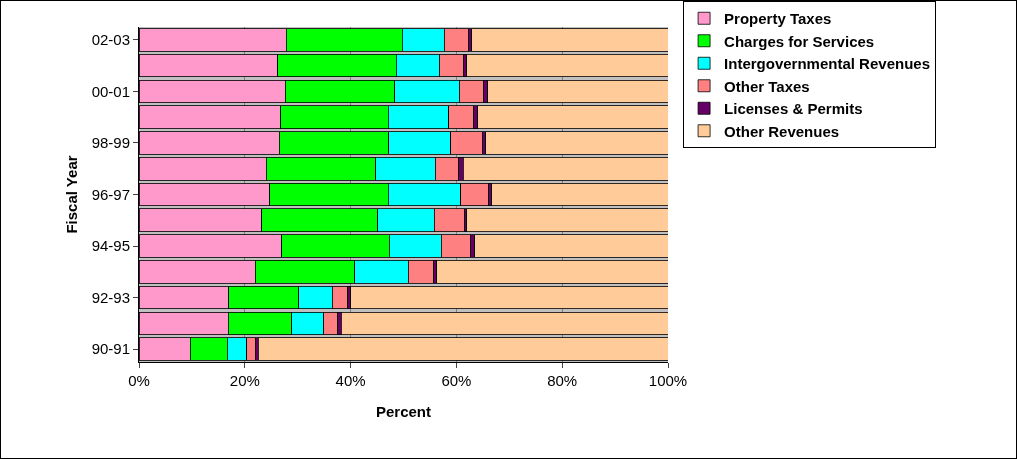 The height and width of the screenshot is (459, 1017). I want to click on y-axis-title: Fiscal Year, so click(71, 194).